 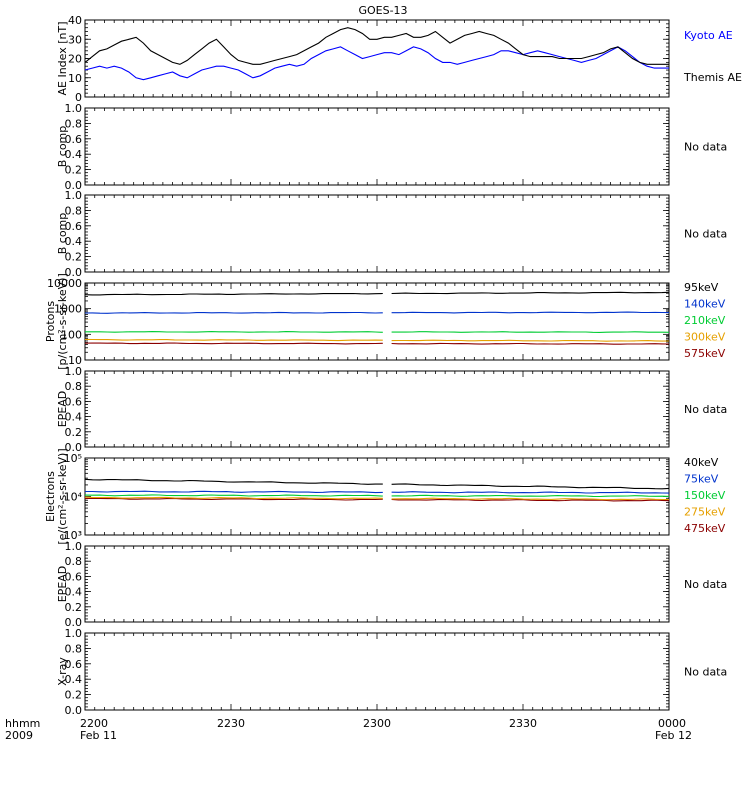 I want to click on legend-label: 210keV, so click(x=705, y=320).